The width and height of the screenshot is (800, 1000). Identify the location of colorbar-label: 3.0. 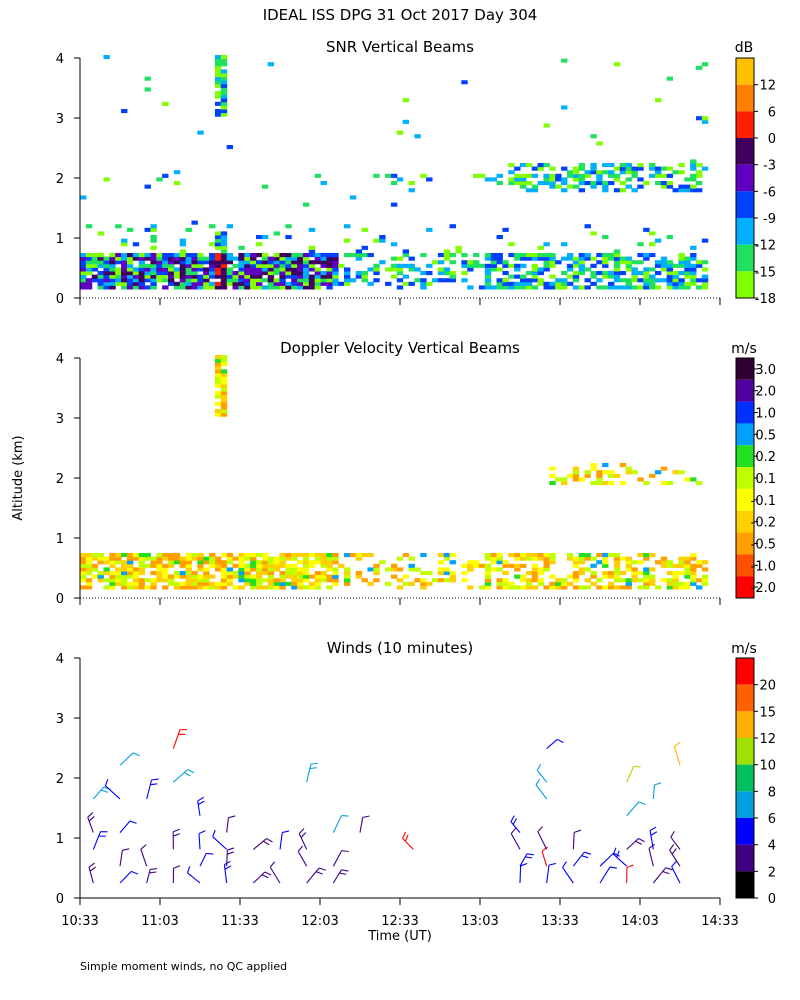
(765, 370).